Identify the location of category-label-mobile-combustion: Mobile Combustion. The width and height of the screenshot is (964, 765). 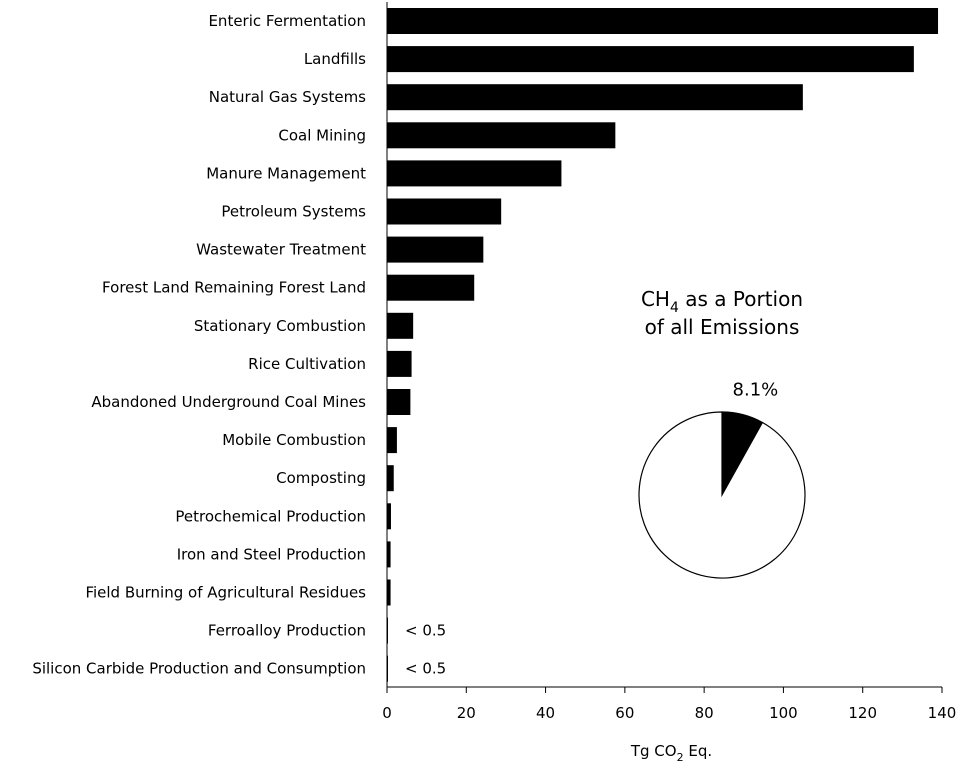
(294, 440).